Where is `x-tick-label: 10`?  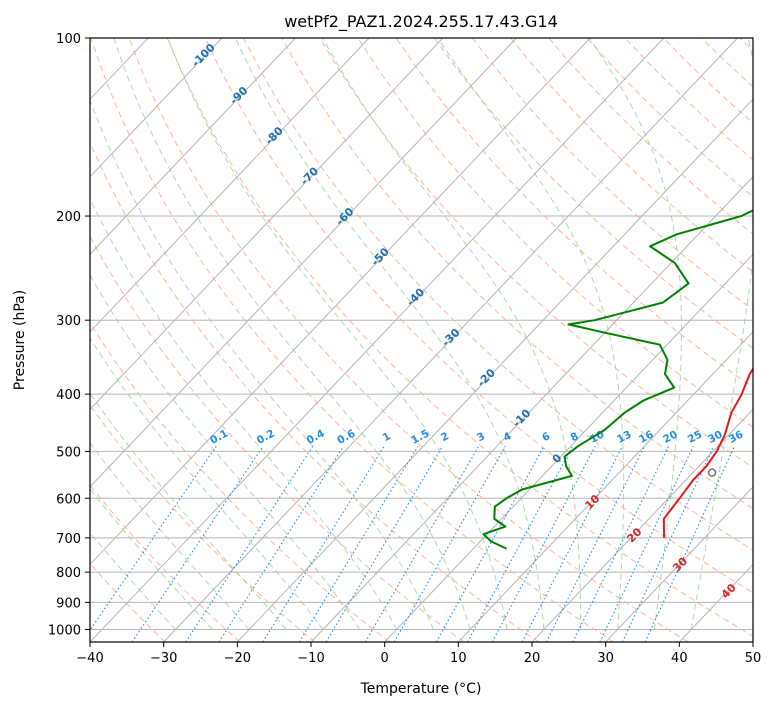 x-tick-label: 10 is located at coordinates (458, 658).